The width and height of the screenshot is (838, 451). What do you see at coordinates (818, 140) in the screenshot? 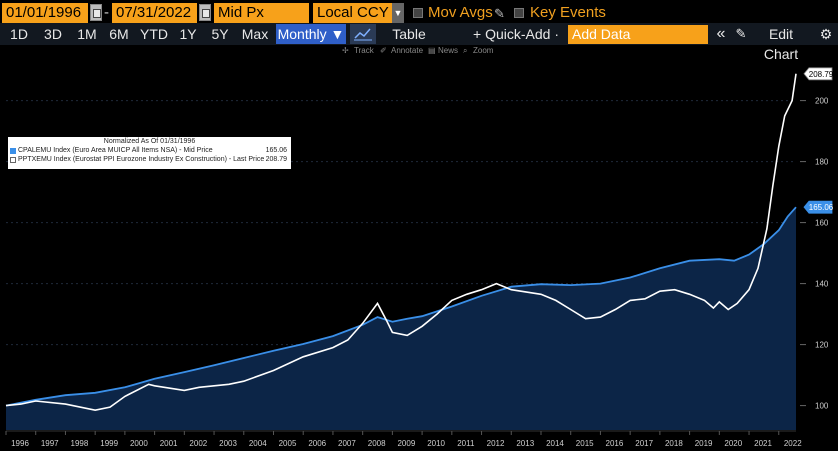
I see `last-value-tags: 208.79 165.06` at bounding box center [818, 140].